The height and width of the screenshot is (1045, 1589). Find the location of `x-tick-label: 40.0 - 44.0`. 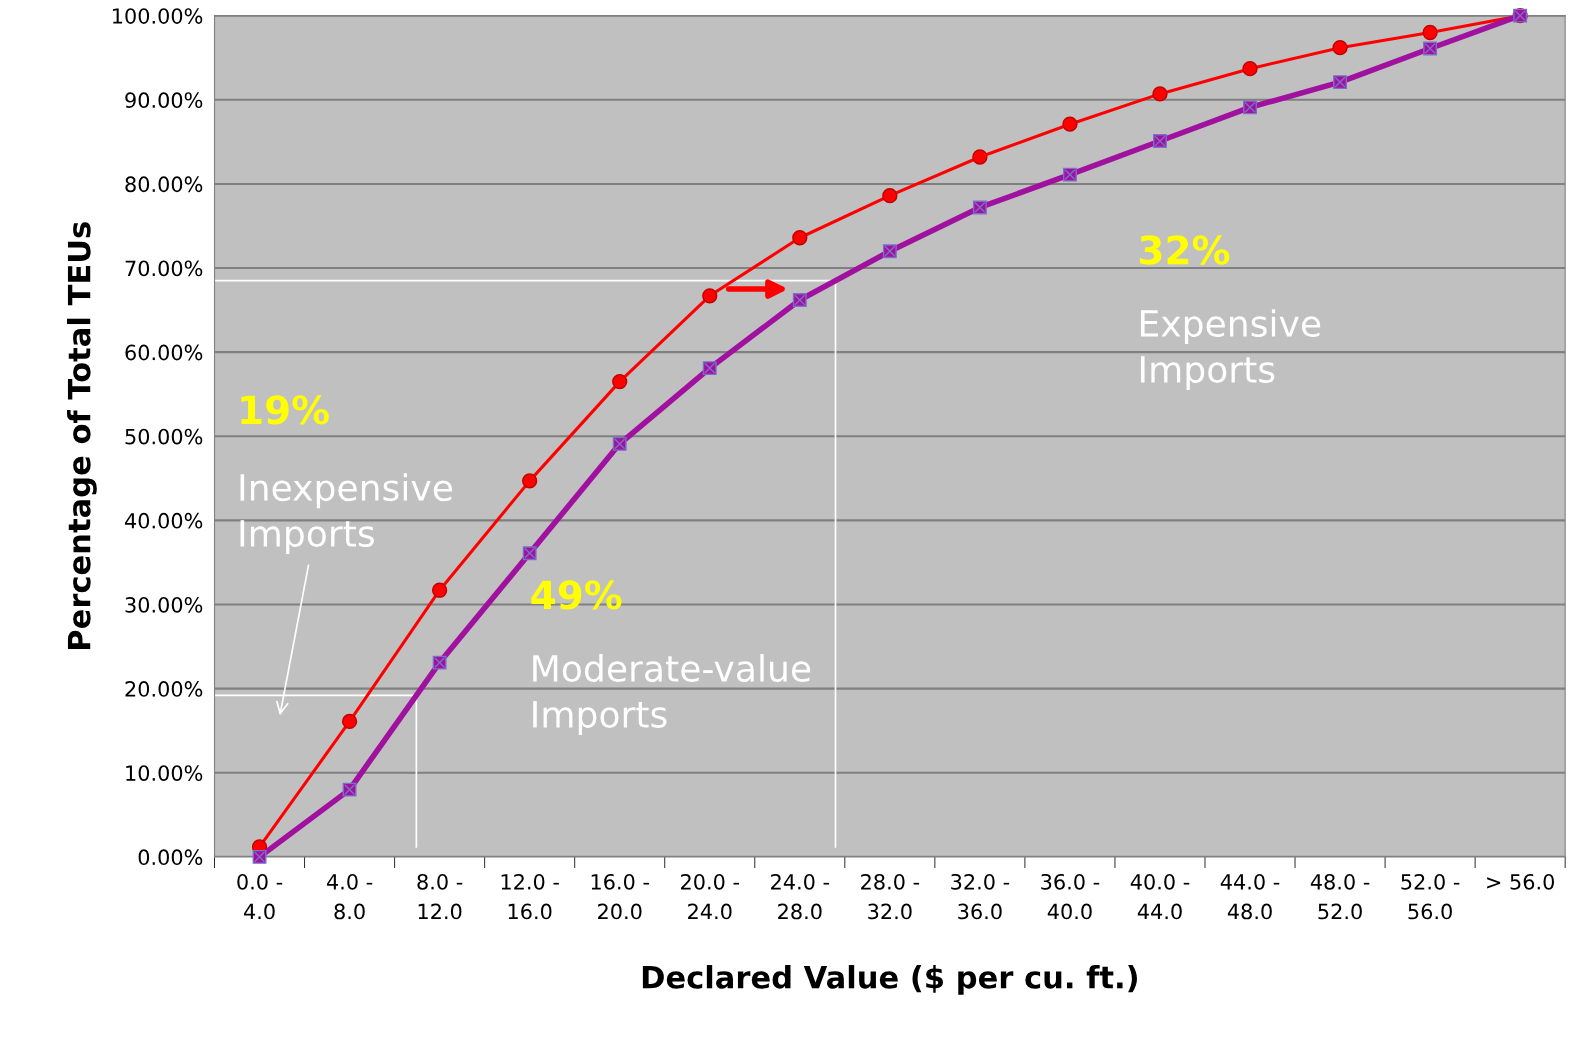

x-tick-label: 40.0 - 44.0 is located at coordinates (1160, 896).